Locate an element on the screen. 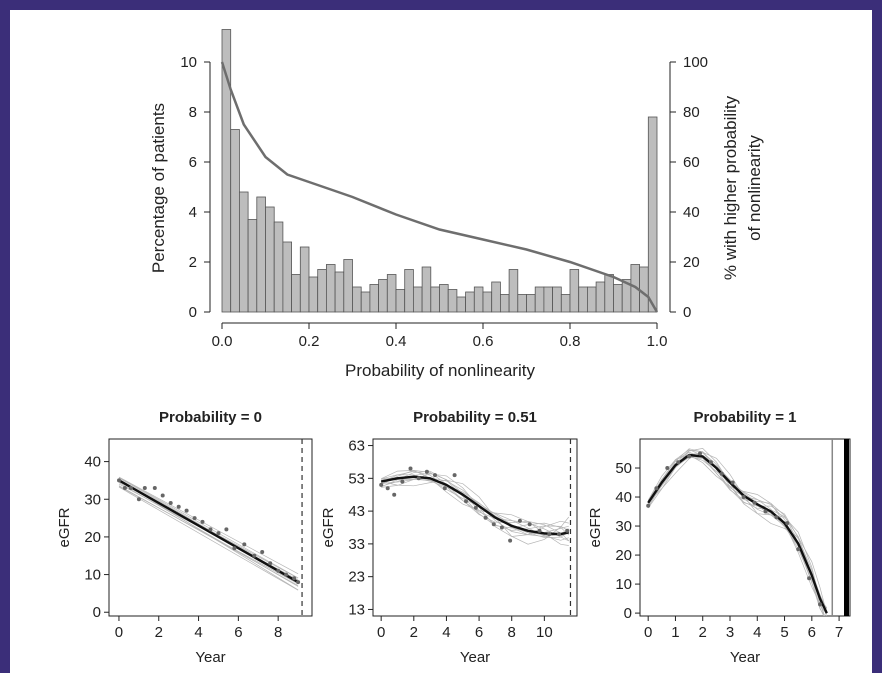  x-tick-label: 0.6 is located at coordinates (483, 341).